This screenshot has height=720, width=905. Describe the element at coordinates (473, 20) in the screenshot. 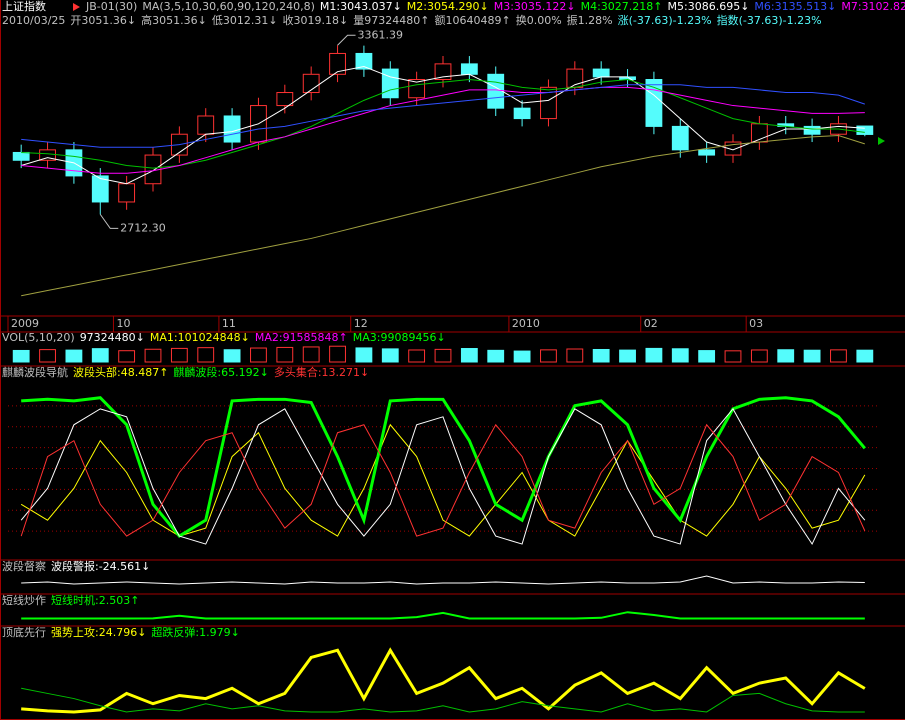

I see `label-item: 额10640489↑` at that location.